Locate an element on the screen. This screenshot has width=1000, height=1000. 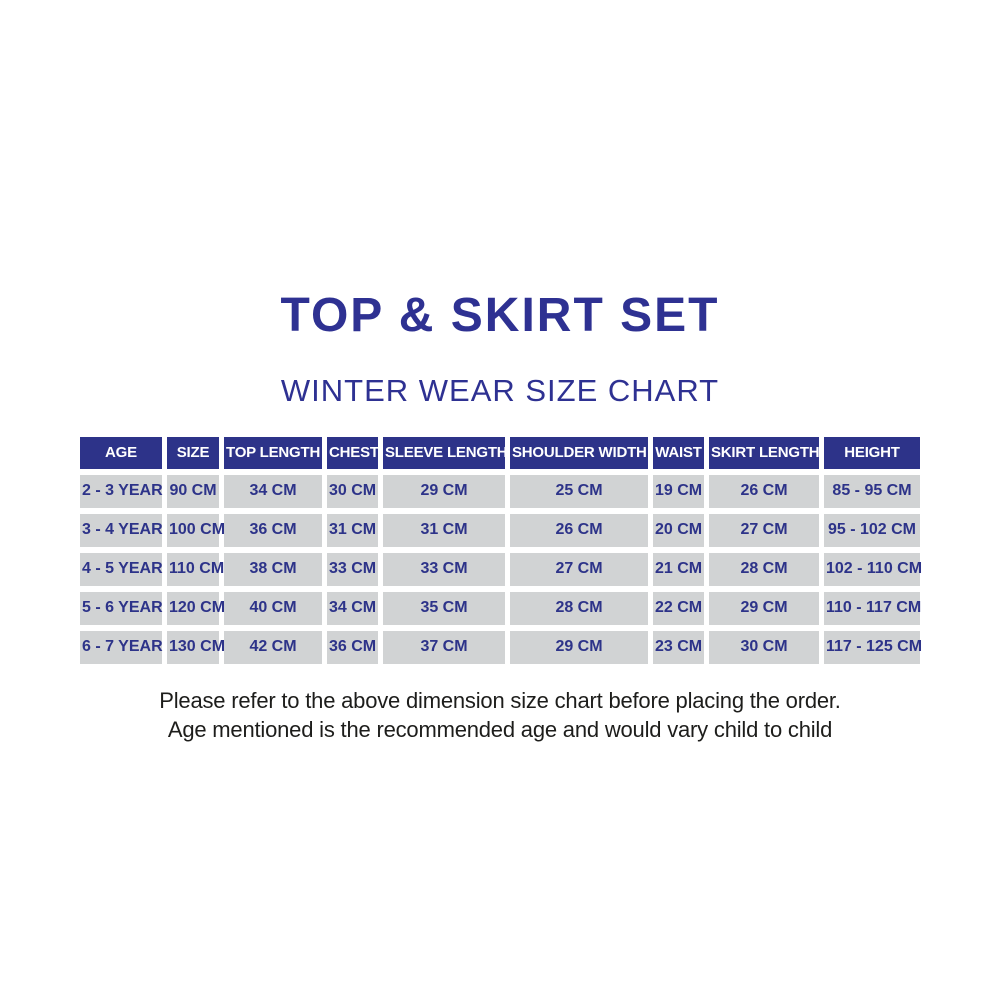
page-subtitle: WINTER WEAR SIZE CHART is located at coordinates (500, 390).